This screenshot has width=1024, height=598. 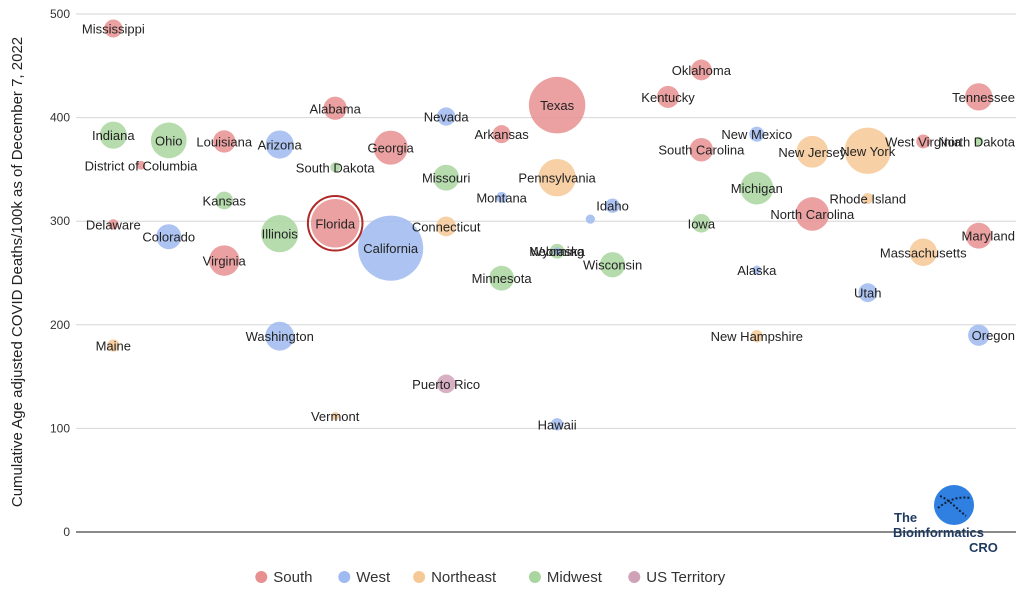 I want to click on bubble-label: Massachusetts, so click(x=923, y=252).